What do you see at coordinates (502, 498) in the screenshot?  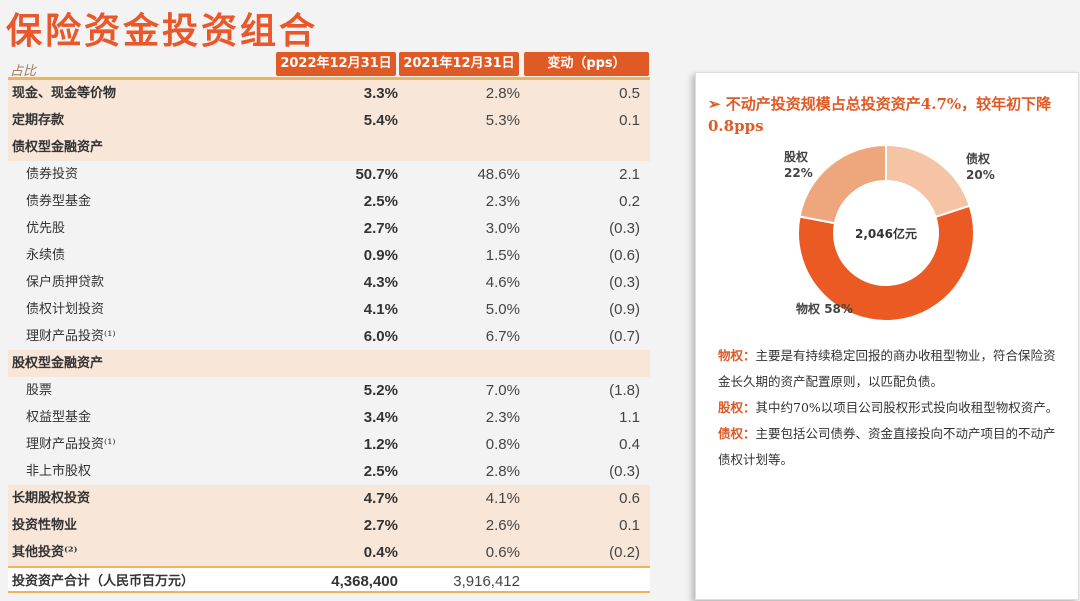 I see `value-2021: 4.1%` at bounding box center [502, 498].